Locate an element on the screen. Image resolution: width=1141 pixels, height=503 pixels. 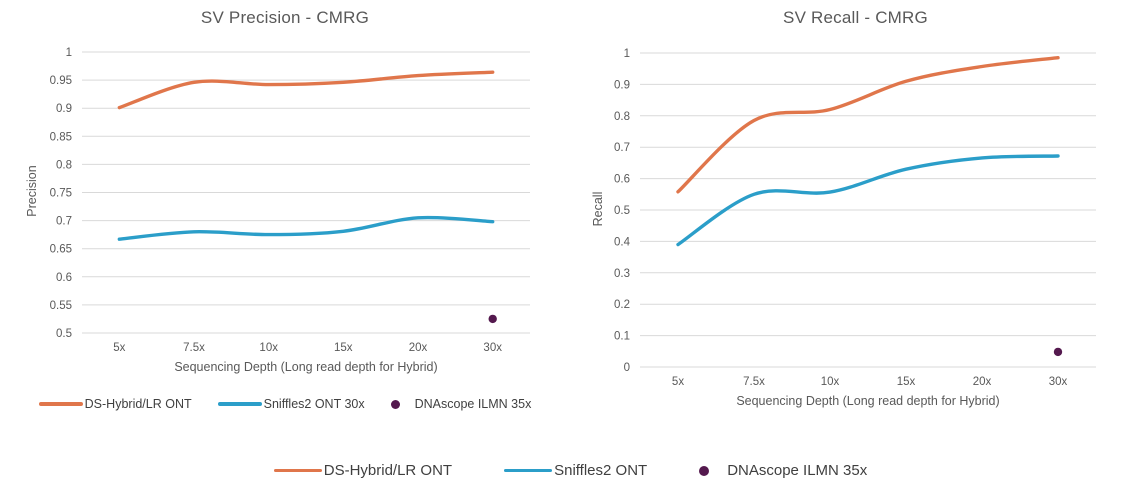
recall-y-axis-title: Recall is located at coordinates (598, 209).